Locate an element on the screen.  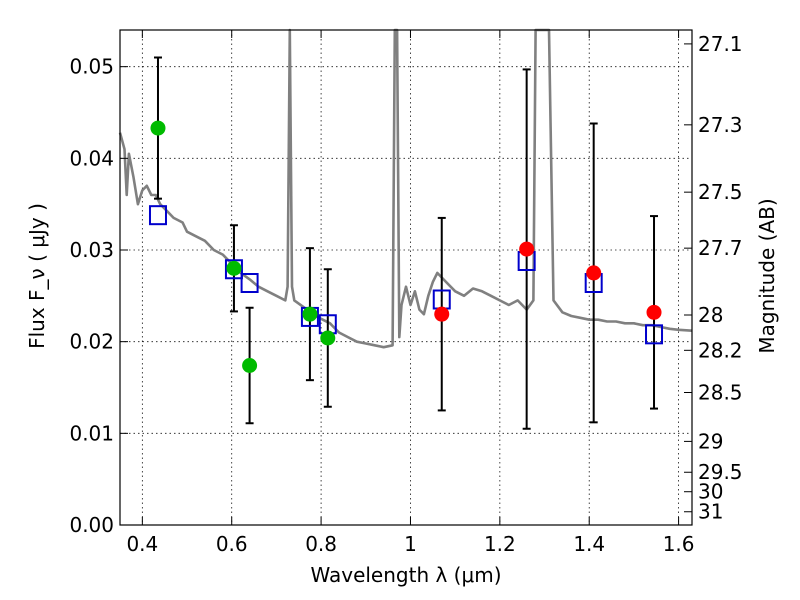
mag-tick-label: 28 is located at coordinates (710, 315).